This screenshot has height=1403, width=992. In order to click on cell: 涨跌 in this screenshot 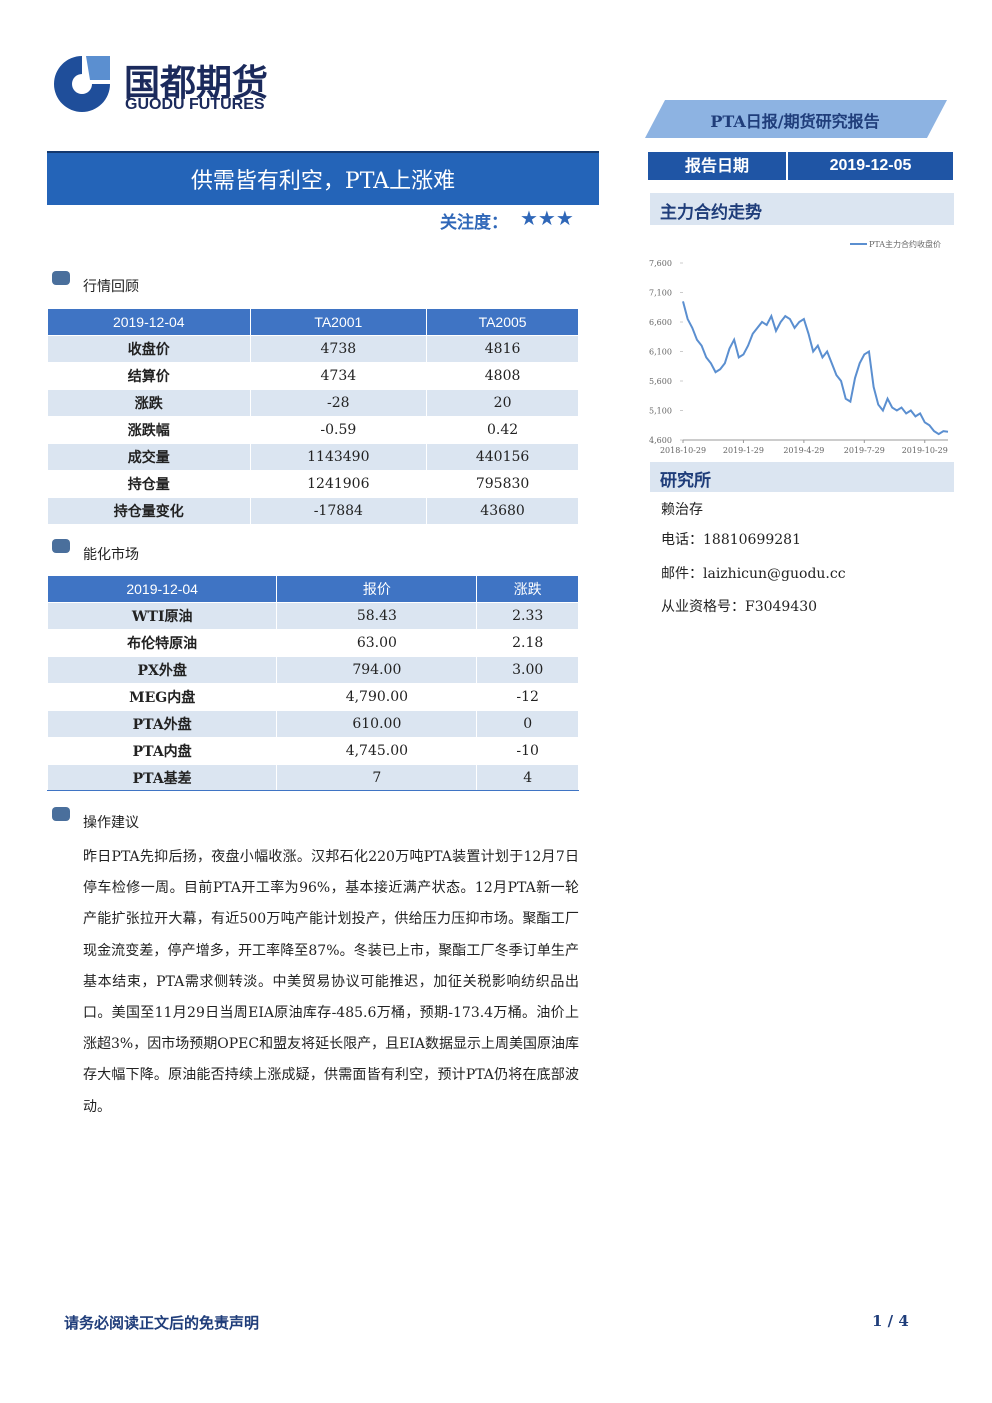, I will do `click(149, 403)`.